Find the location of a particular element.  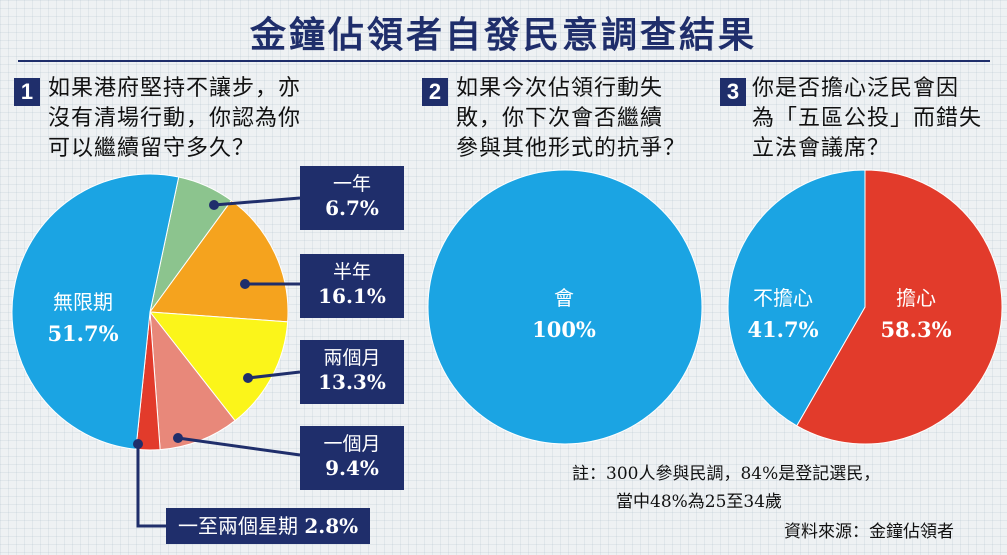

leader-dot-two-months is located at coordinates (248, 378).